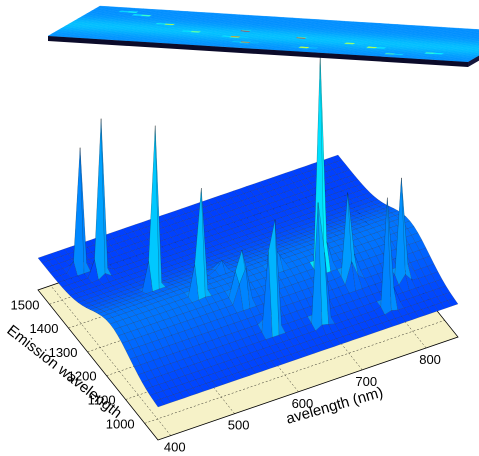  What do you see at coordinates (120, 423) in the screenshot?
I see `y-tick-label: 1000` at bounding box center [120, 423].